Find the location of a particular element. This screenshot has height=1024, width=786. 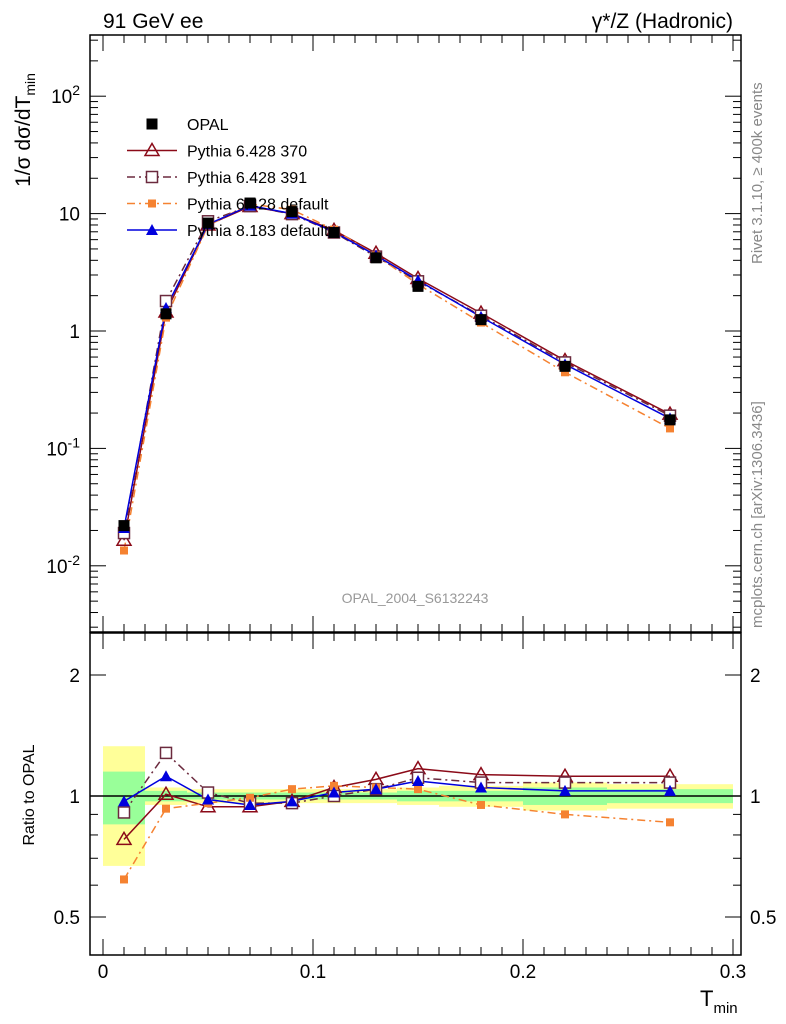

ratio-series-group is located at coordinates (397, 815).